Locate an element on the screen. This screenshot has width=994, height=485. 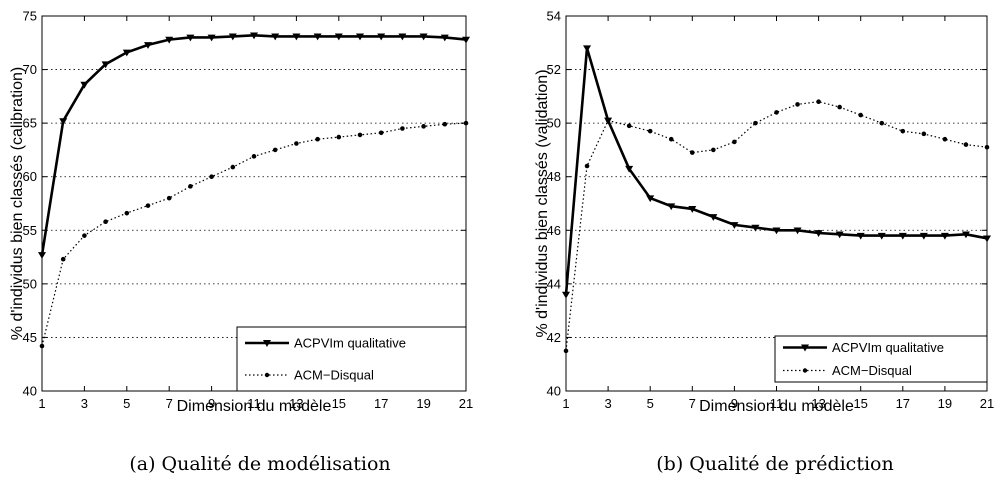
y-tick-label: 48 is located at coordinates (554, 176).